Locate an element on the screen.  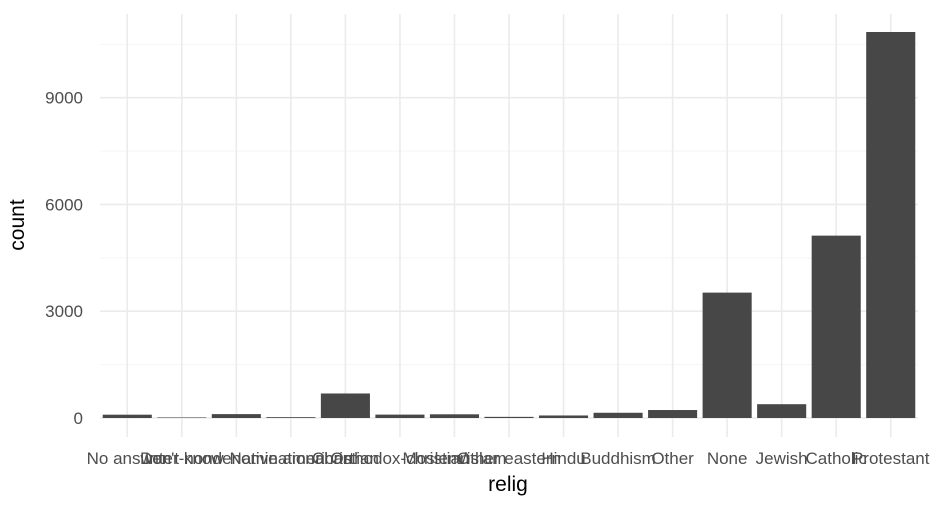
x-tick-label: None is located at coordinates (727, 458).